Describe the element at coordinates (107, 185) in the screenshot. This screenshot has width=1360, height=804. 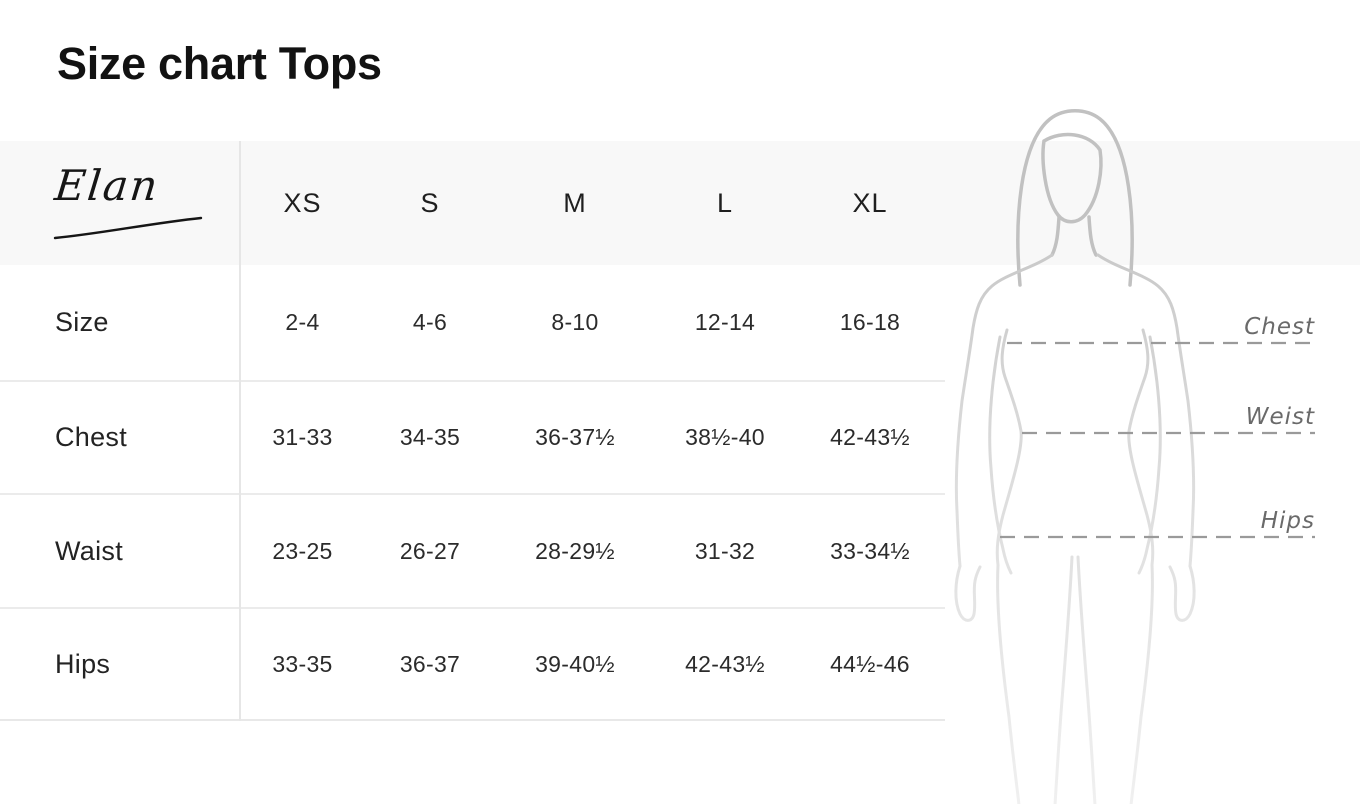
I see `brand-logo-text: Elan` at that location.